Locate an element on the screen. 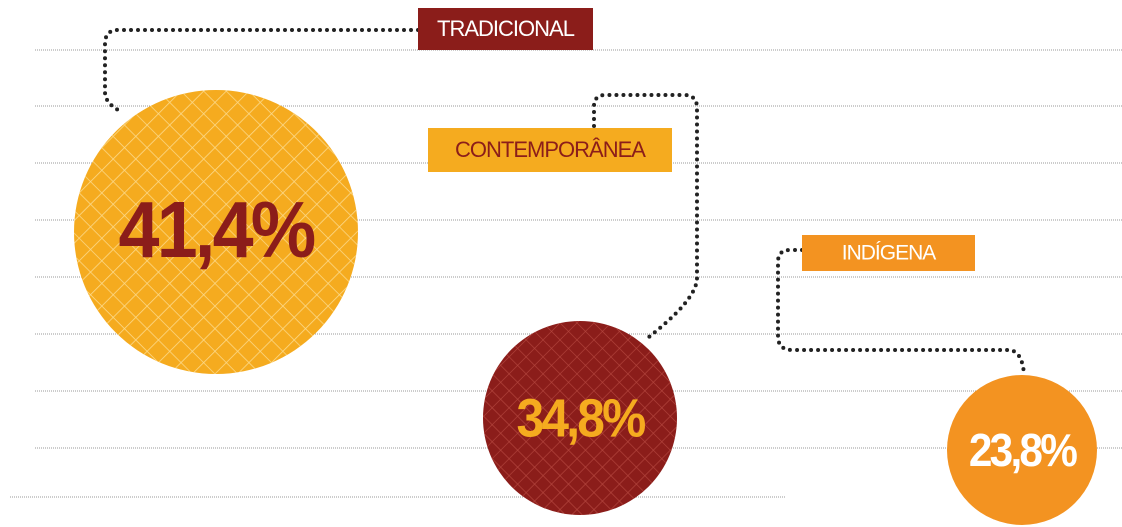  category-label: CONTEMPORÂNEA is located at coordinates (550, 149).